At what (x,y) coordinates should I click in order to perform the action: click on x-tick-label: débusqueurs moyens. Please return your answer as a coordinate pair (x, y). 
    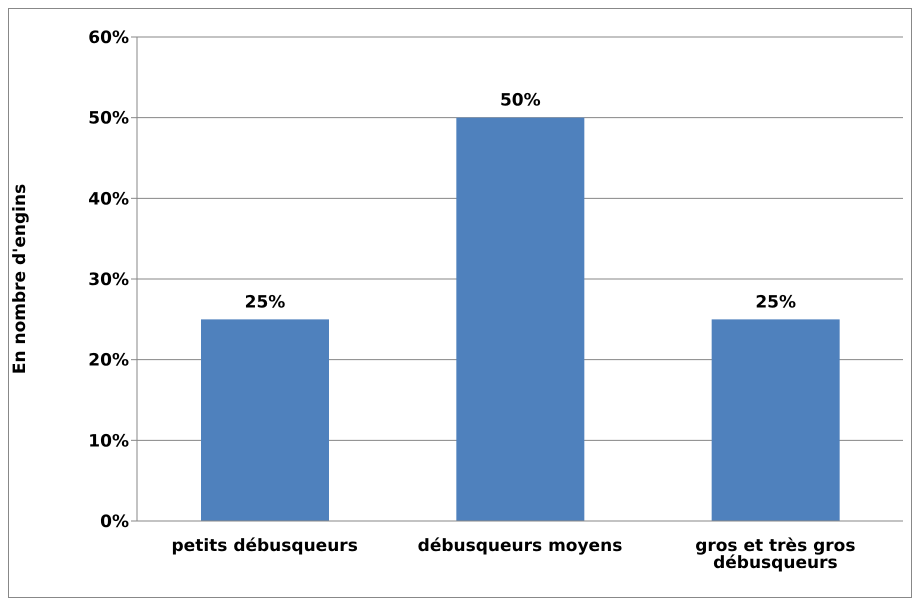
    Looking at the image, I should click on (520, 546).